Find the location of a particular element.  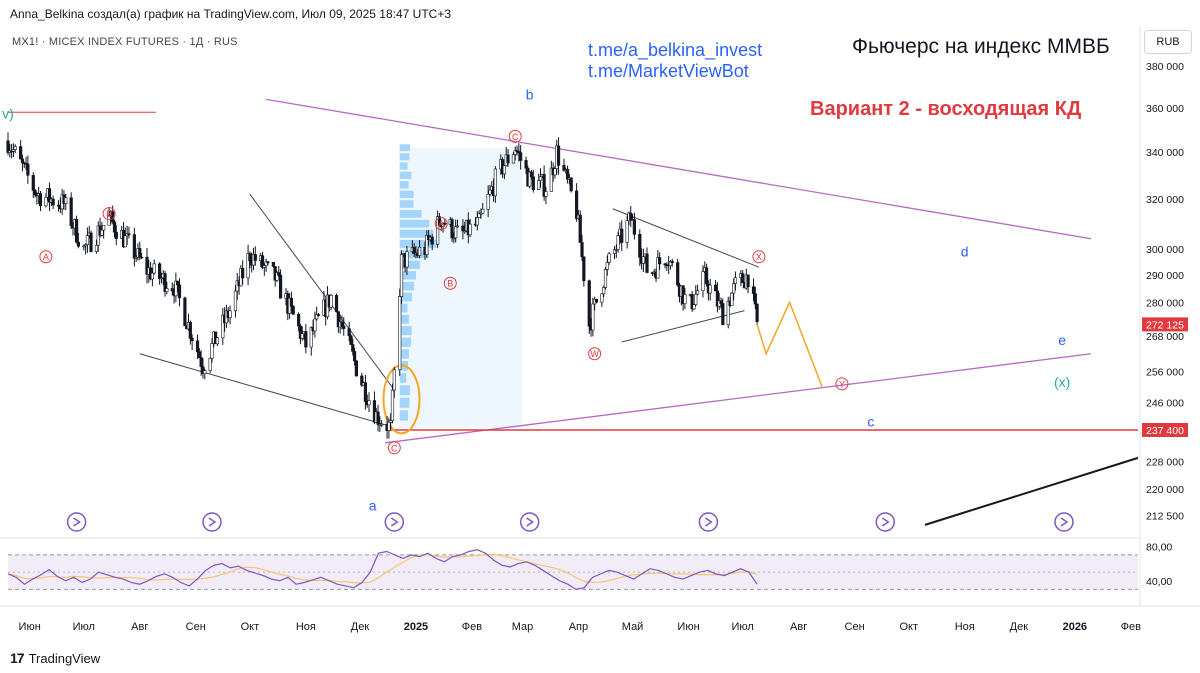

time-tick-label: Ноя is located at coordinates (306, 627).